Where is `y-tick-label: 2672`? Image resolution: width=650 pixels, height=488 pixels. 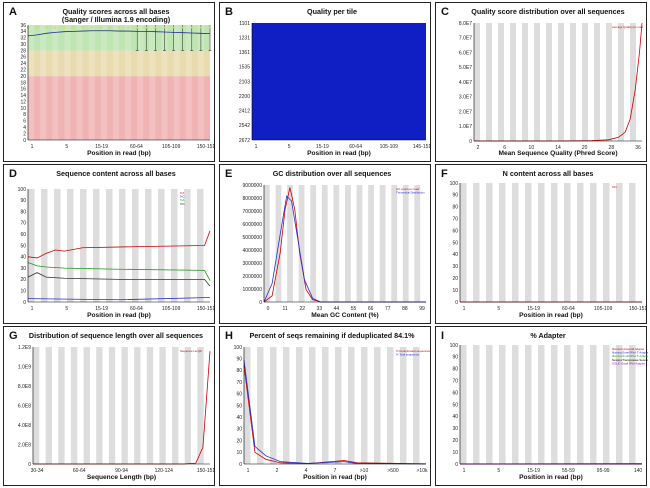
y-tick-label: 2672 is located at coordinates (244, 141).